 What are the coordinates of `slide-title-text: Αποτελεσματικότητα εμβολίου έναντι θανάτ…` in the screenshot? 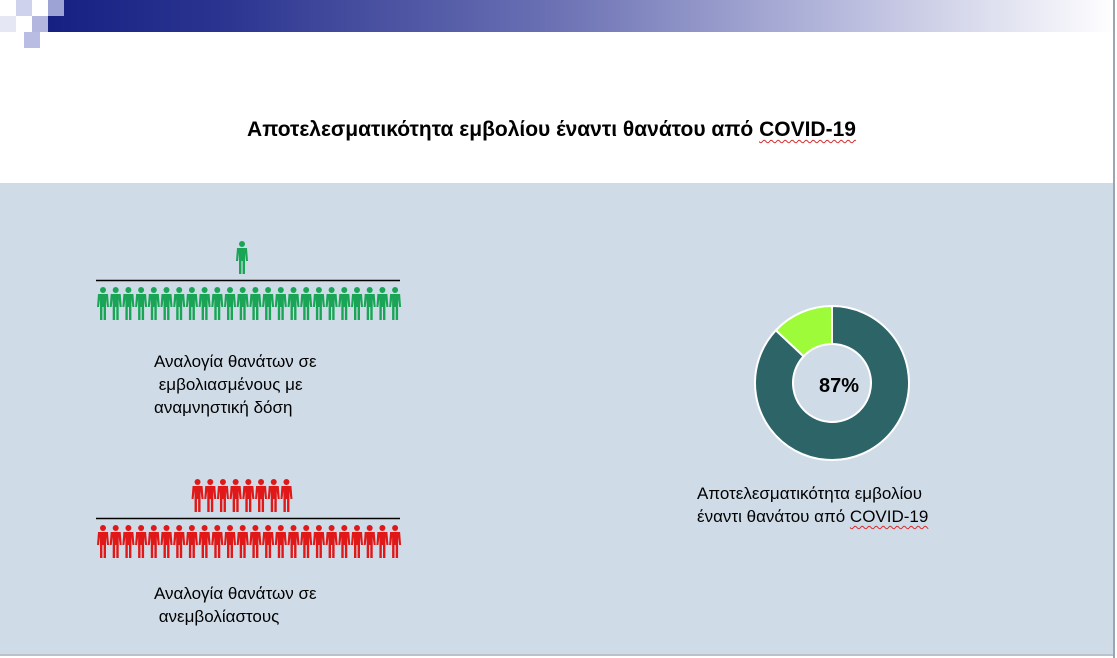 It's located at (503, 129).